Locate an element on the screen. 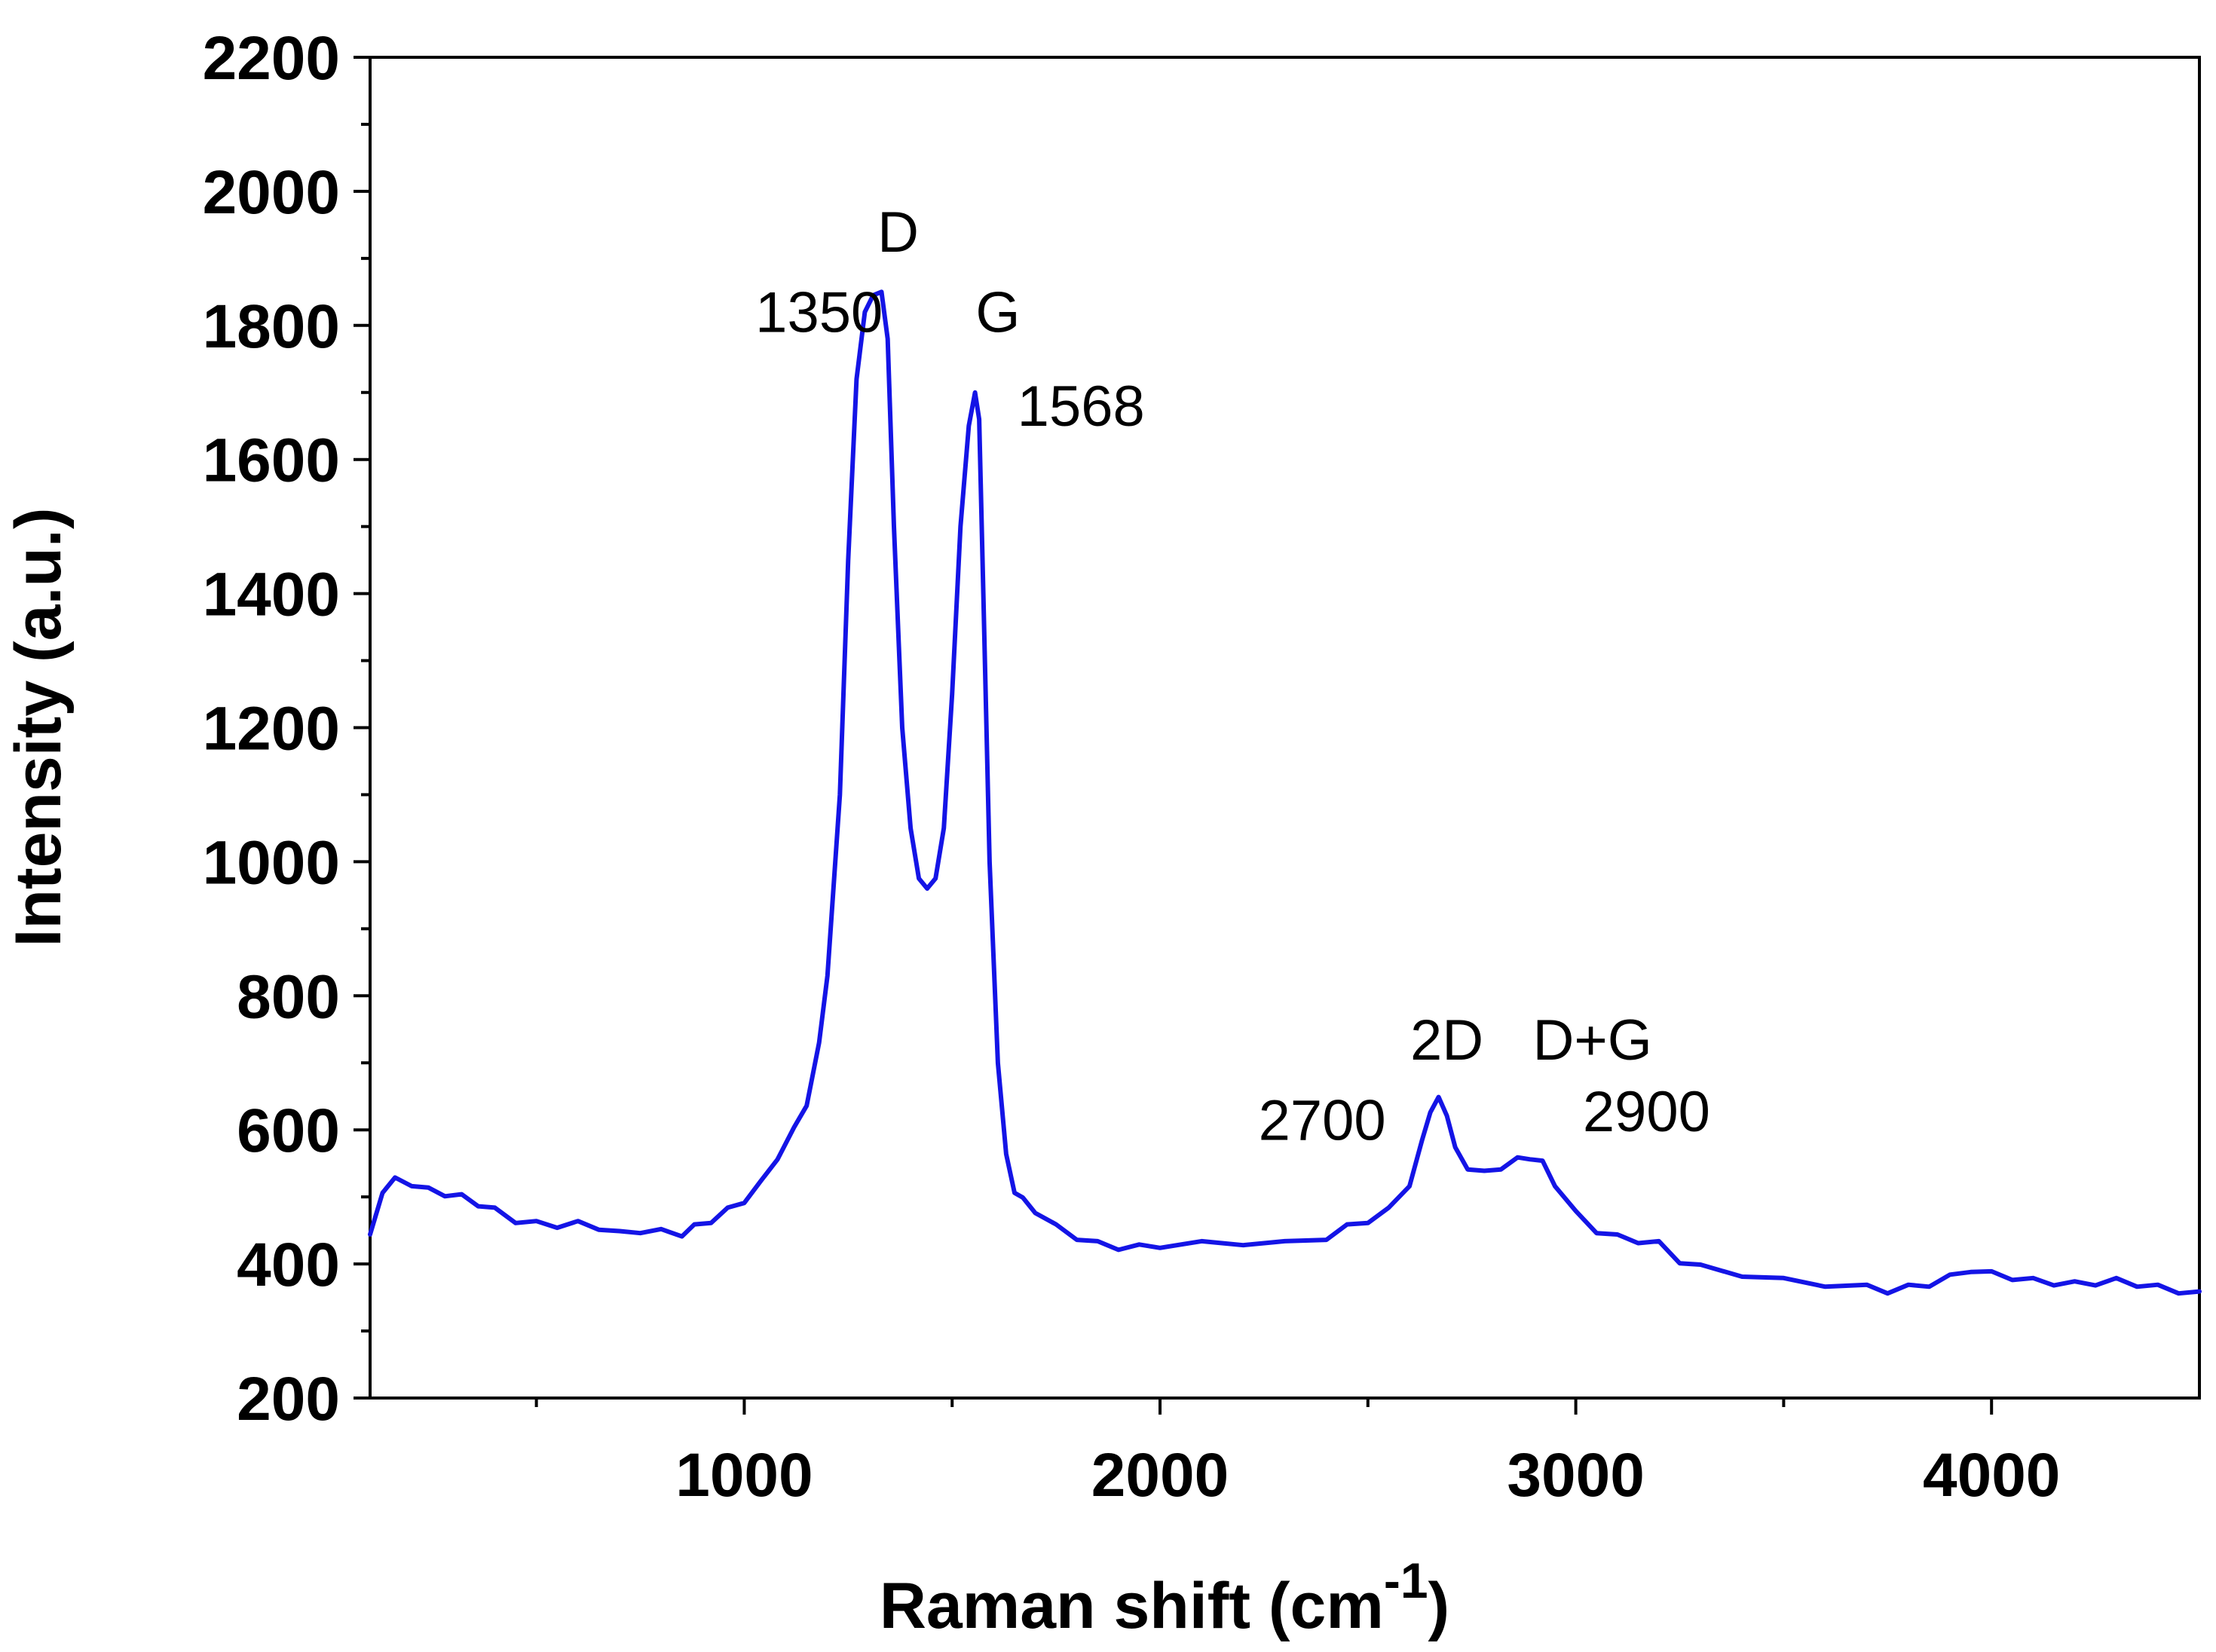 This screenshot has height=1652, width=2216. peak-annotation: 2700 is located at coordinates (1322, 1121).